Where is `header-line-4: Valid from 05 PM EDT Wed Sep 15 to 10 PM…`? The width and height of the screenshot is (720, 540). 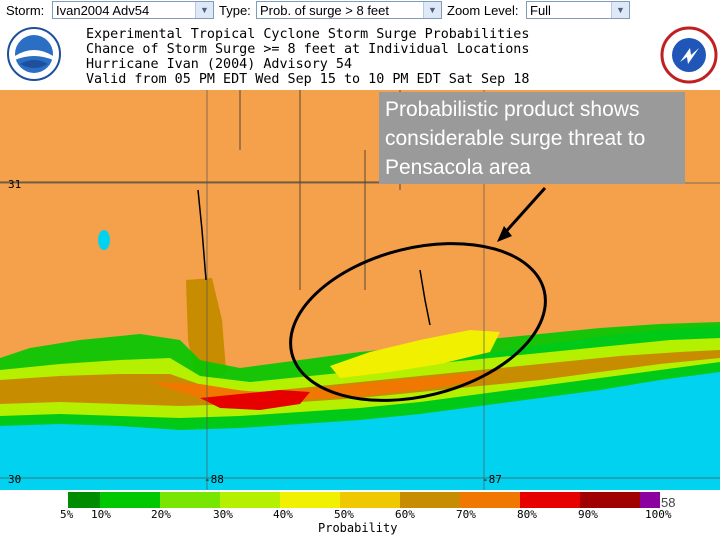
header-line-4: Valid from 05 PM EDT Wed Sep 15 to 10 PM… is located at coordinates (308, 79).